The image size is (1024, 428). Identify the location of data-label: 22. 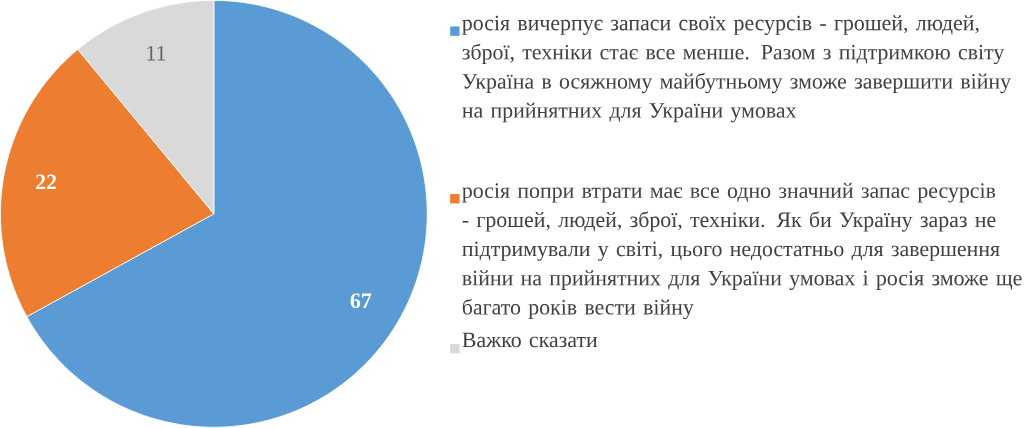
(46, 182).